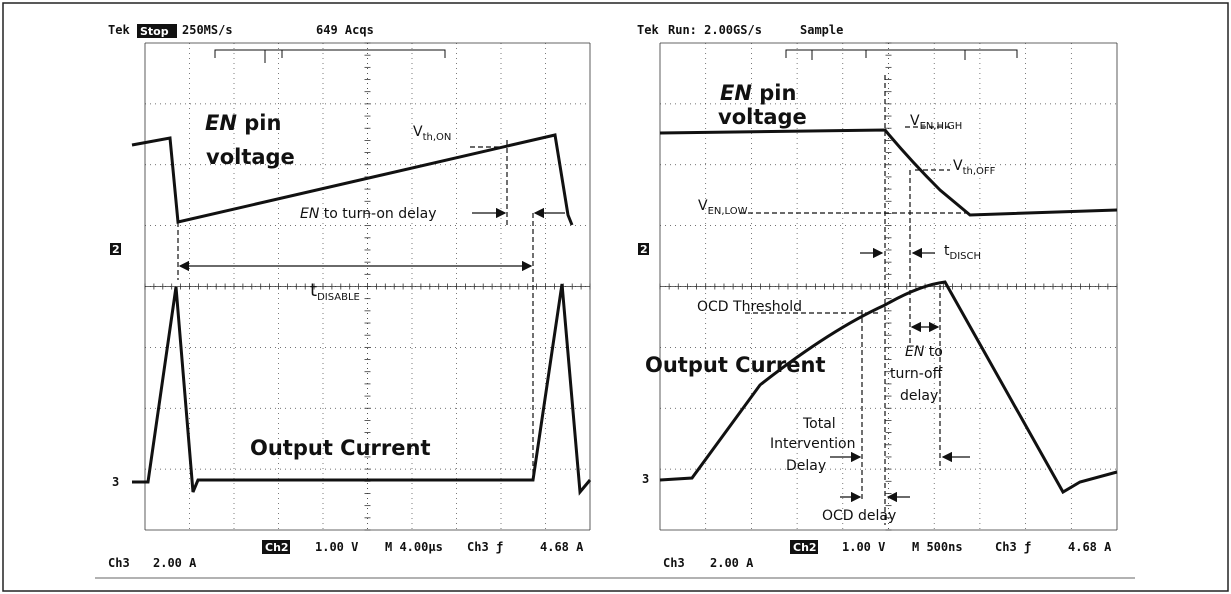 This screenshot has height=594, width=1231. I want to click on turn-off-delay-2: turn-off, so click(916, 374).